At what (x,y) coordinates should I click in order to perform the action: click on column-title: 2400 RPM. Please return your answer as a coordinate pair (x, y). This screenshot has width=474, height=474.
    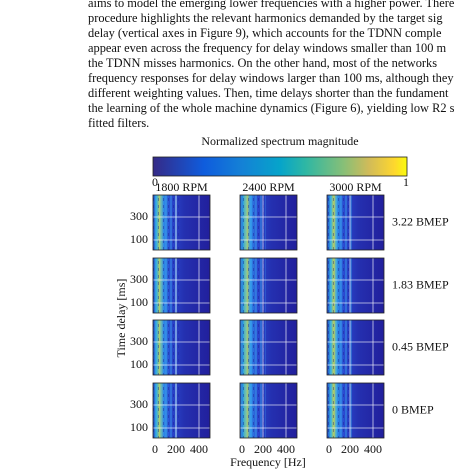
    Looking at the image, I should click on (268, 187).